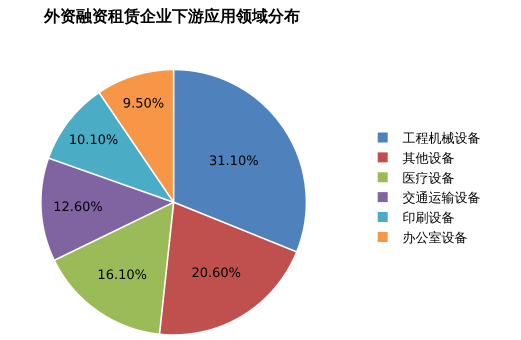 Image resolution: width=521 pixels, height=340 pixels. I want to click on legend-label: 印刷设备, so click(428, 218).